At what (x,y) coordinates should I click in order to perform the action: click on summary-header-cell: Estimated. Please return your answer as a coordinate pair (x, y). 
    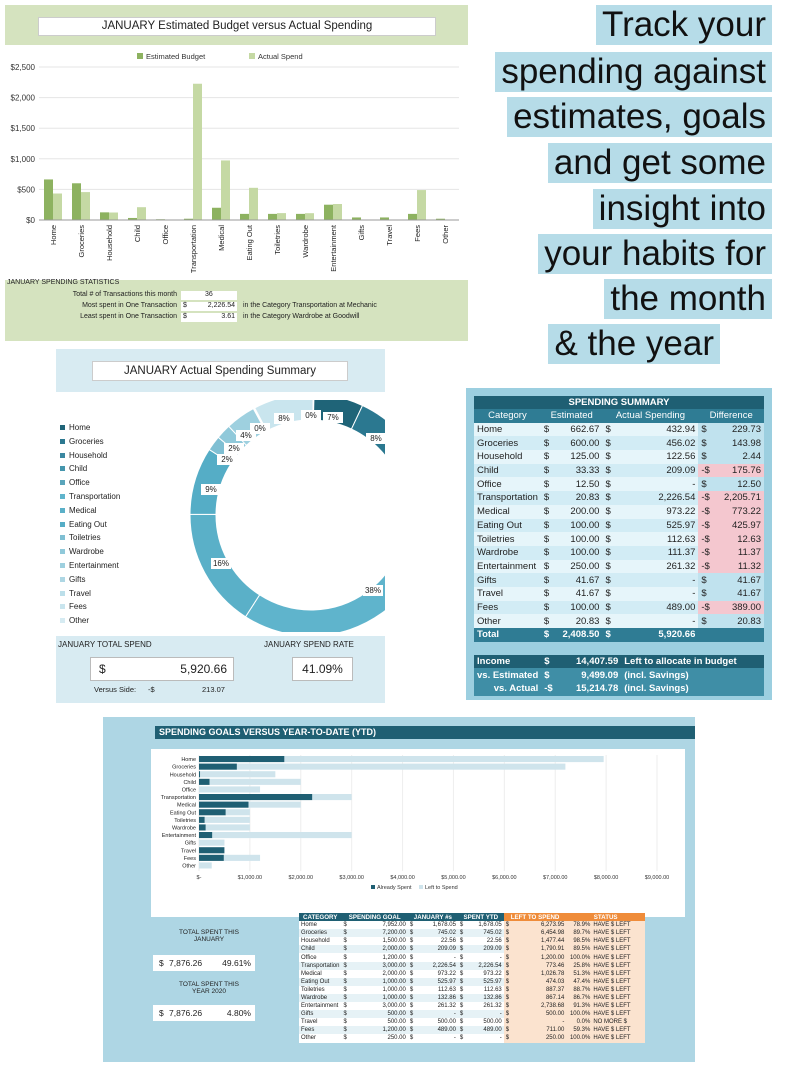
    Looking at the image, I should click on (571, 416).